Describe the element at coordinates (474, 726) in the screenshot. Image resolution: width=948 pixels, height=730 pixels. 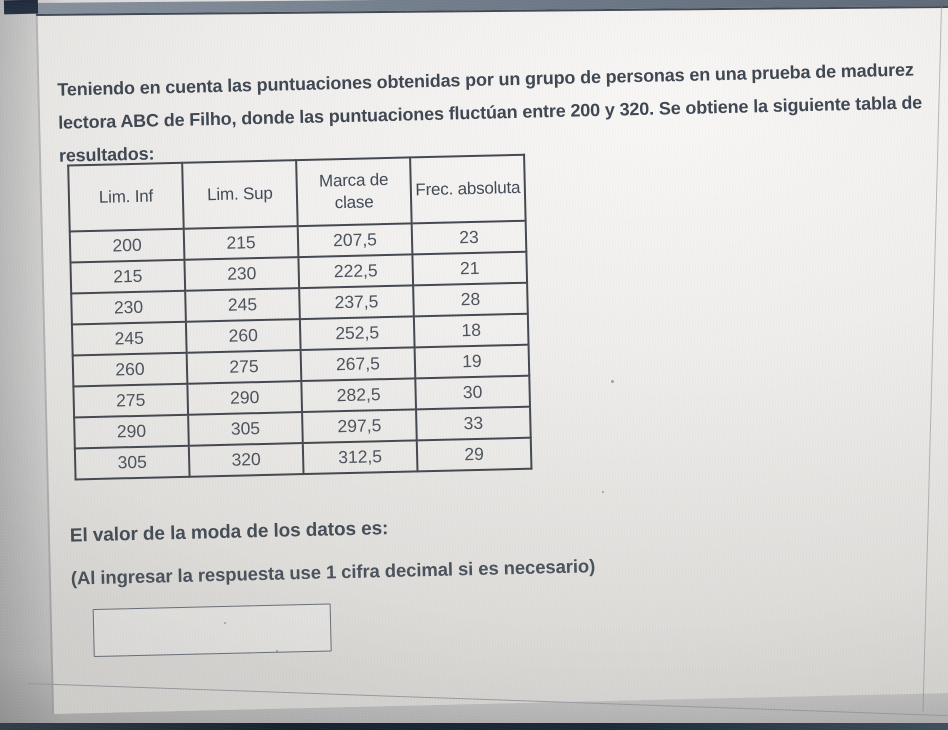
I see `screen-bottom-edge` at that location.